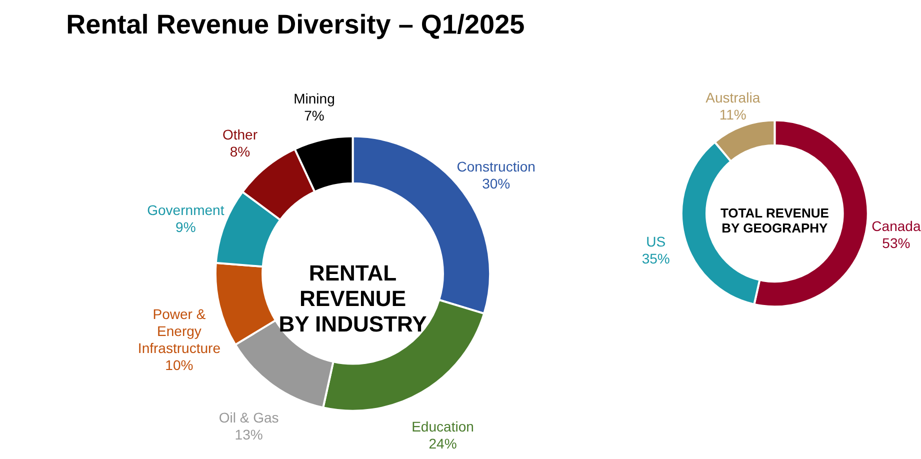 The height and width of the screenshot is (459, 921). I want to click on data-label: 24%, so click(442, 444).